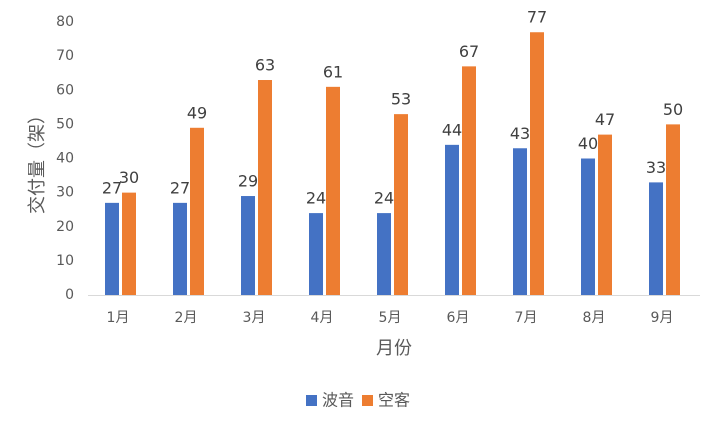  Describe the element at coordinates (594, 318) in the screenshot. I see `x-tick-label: 8月` at that location.